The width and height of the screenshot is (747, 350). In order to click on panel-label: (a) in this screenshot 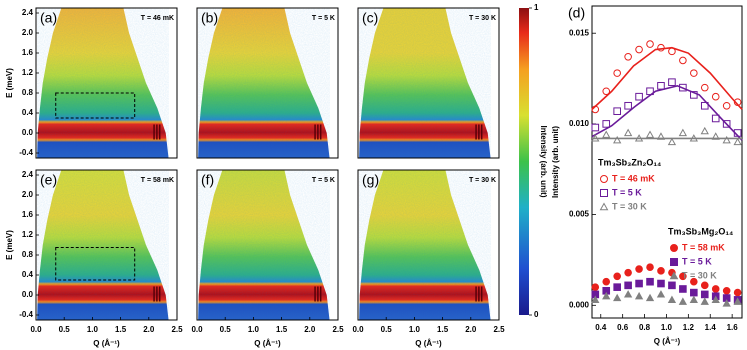, I will do `click(48, 18)`.